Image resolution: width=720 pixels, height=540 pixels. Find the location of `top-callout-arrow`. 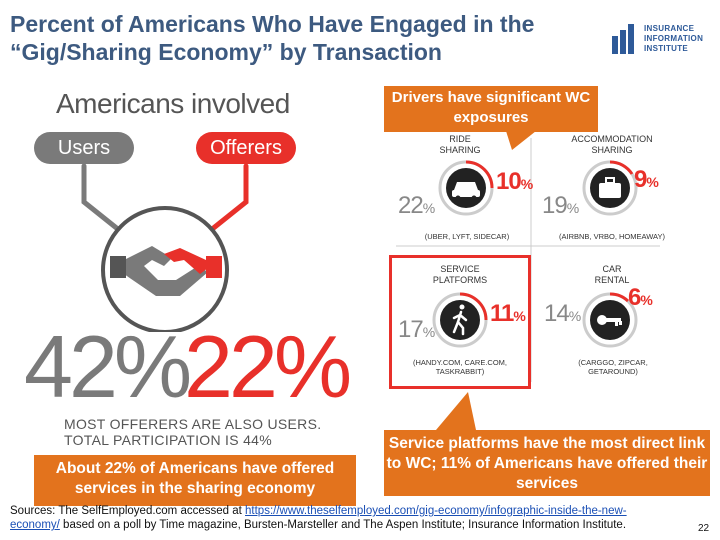

top-callout-arrow is located at coordinates (521, 140).